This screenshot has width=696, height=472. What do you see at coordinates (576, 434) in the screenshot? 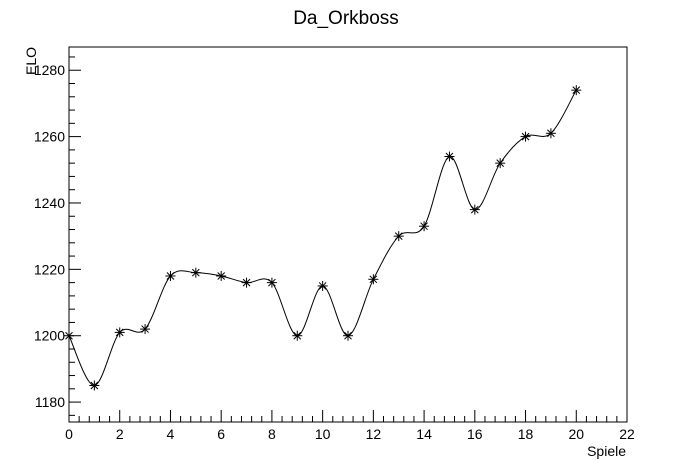
I see `x-tick-label: 20` at bounding box center [576, 434].